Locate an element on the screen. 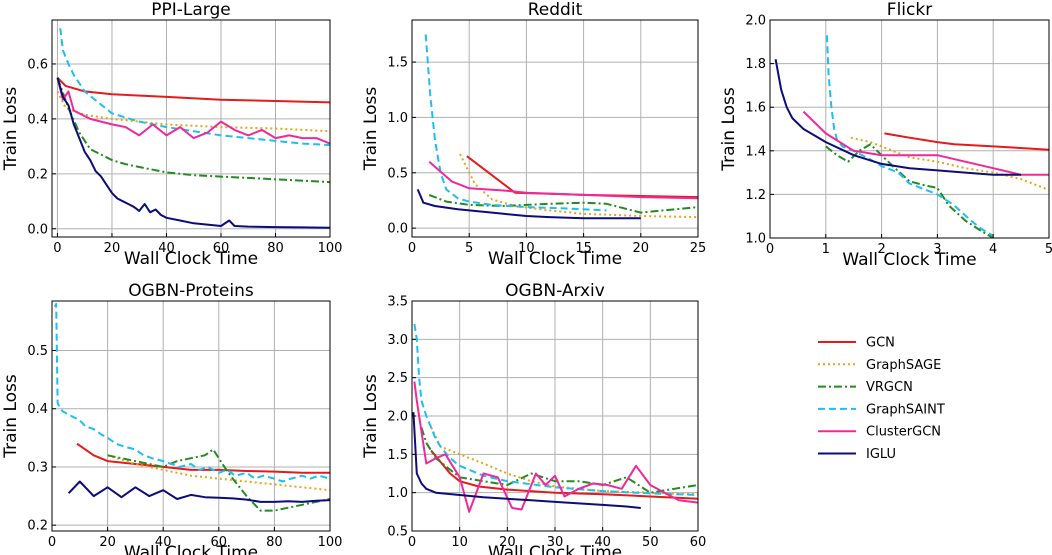  y-tick-label: 1.8 is located at coordinates (755, 64).